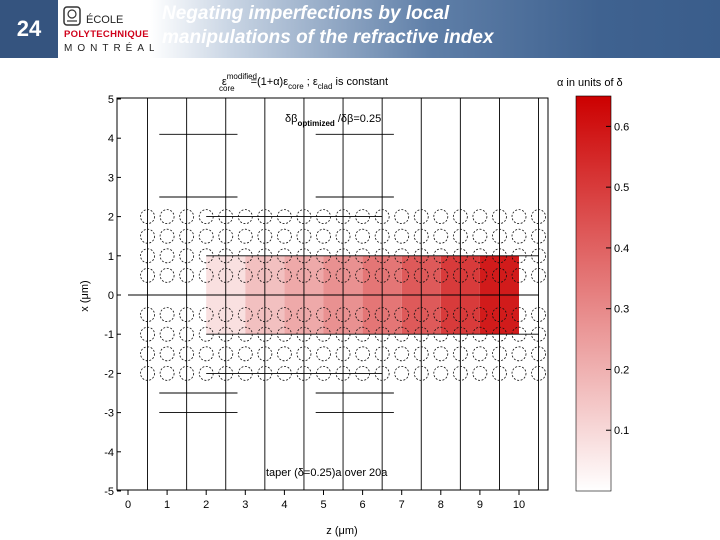  What do you see at coordinates (441, 505) in the screenshot?
I see `x-tick-label: 8` at bounding box center [441, 505].